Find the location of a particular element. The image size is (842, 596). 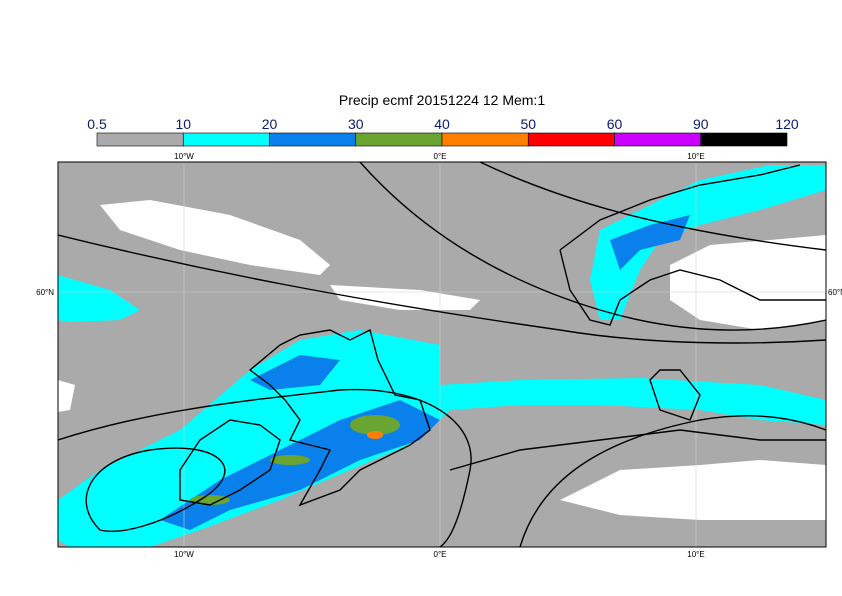

colorbar: 0.5 10 20 30 40 50 60 90 120 is located at coordinates (443, 131).